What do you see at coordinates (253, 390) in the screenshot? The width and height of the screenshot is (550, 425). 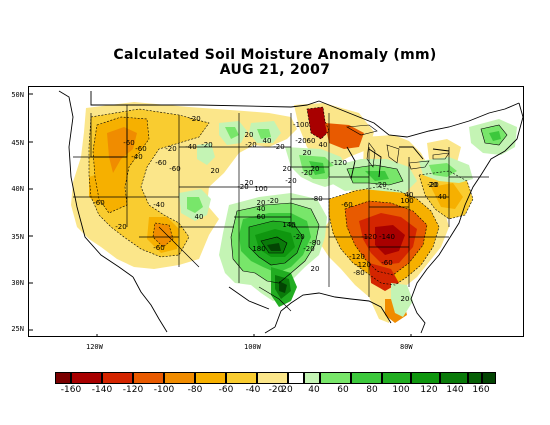 I see `legend-label: -40` at bounding box center [253, 390].